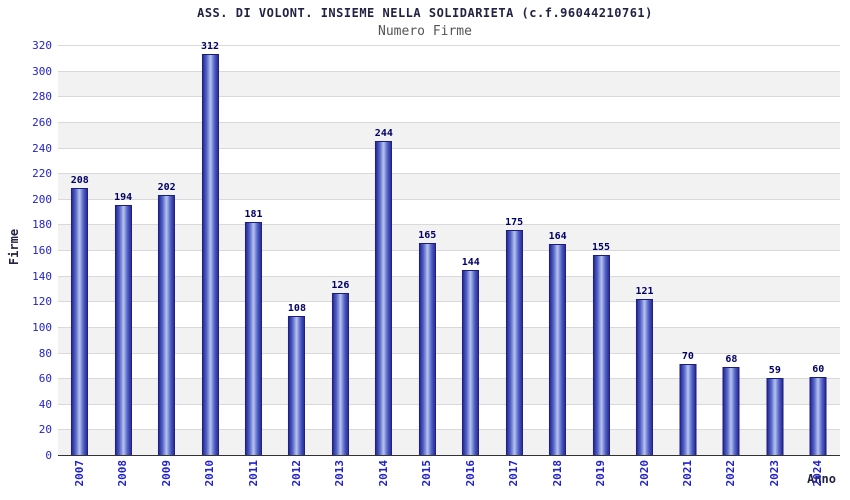 The width and height of the screenshot is (850, 500). What do you see at coordinates (210, 473) in the screenshot?
I see `x-tick-label: 2010` at bounding box center [210, 473].